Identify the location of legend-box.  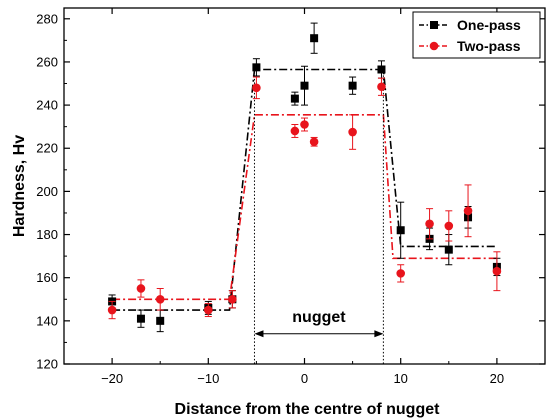
(476, 35).